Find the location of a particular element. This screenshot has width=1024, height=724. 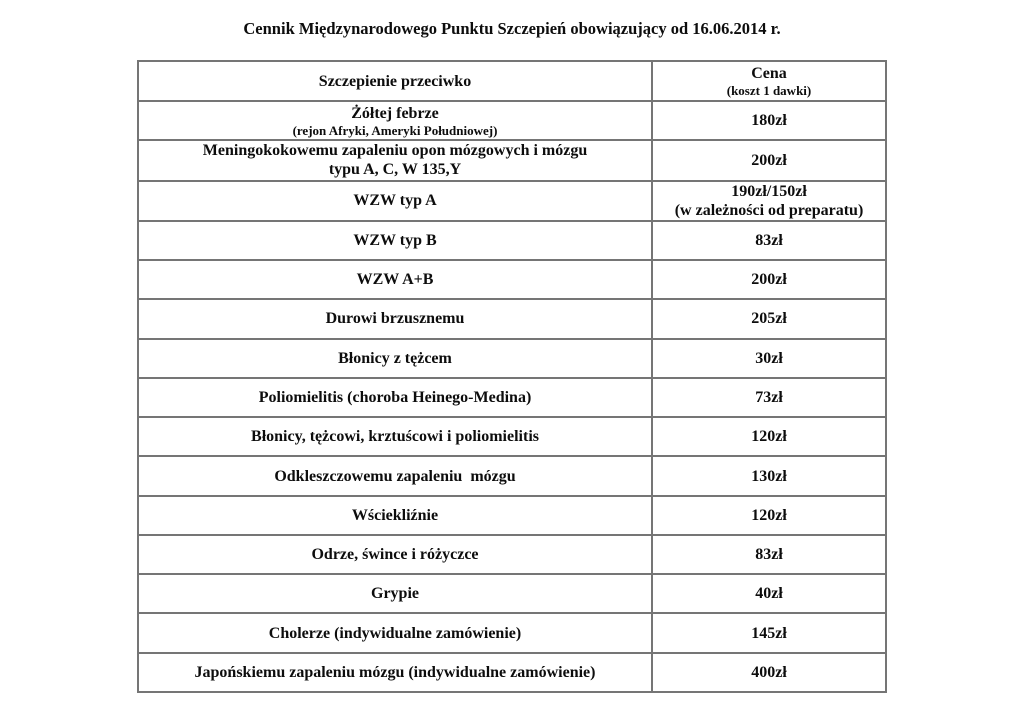

vaccine-name-line: Cholerze (indywidualne zamówienie) is located at coordinates (395, 633).